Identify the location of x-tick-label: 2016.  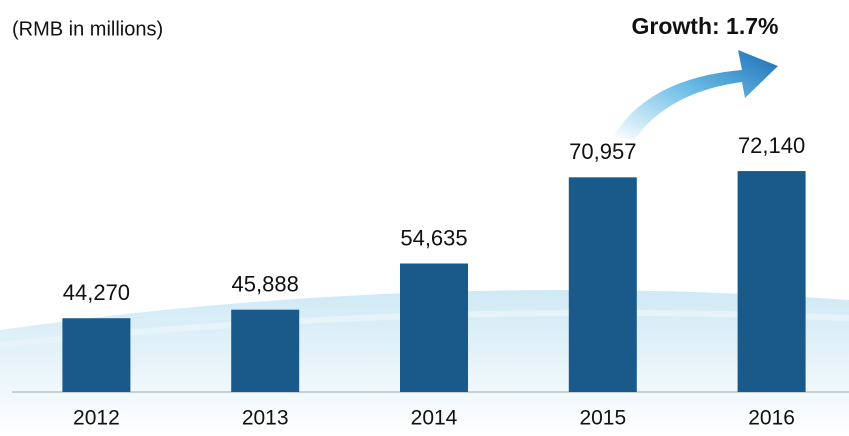
(771, 418).